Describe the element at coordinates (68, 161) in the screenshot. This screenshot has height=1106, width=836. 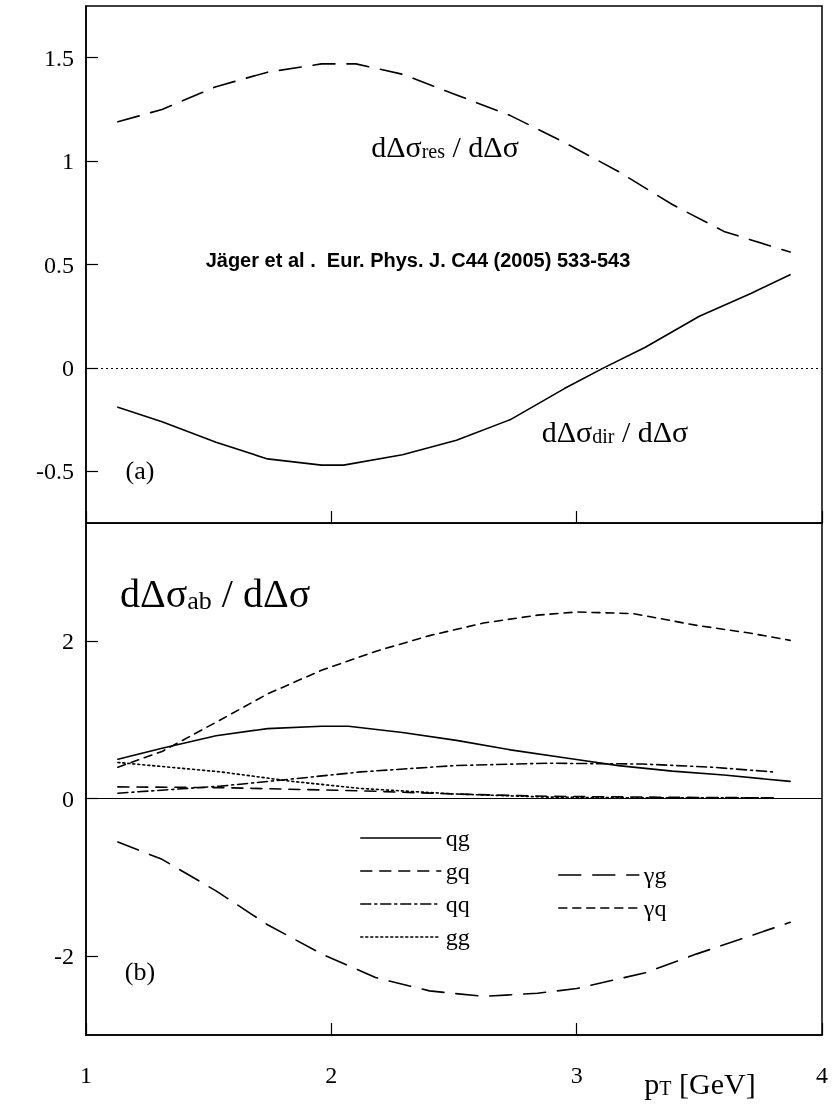
I see `y-tick-label: 1` at that location.